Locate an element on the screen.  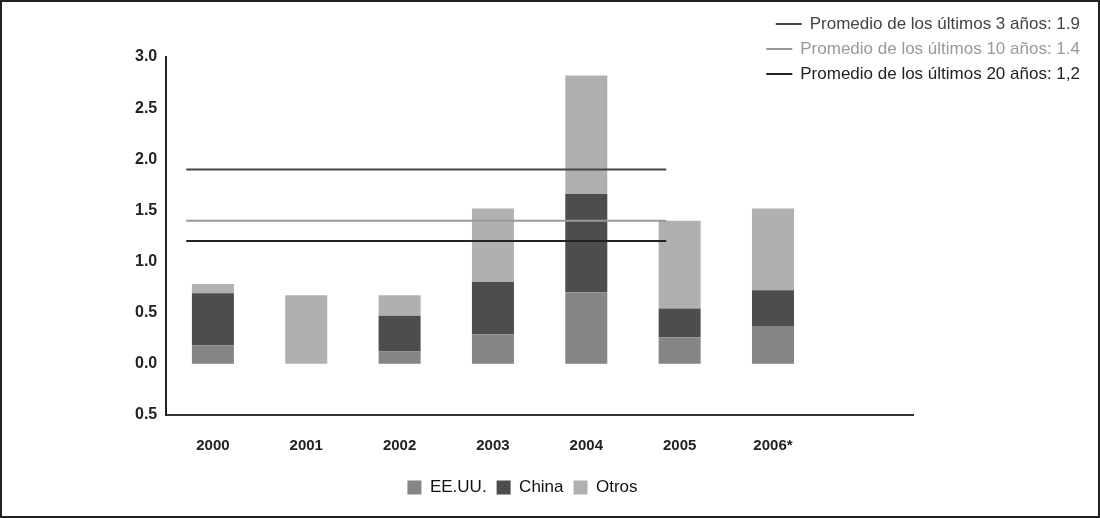
legend-label: China is located at coordinates (542, 487).